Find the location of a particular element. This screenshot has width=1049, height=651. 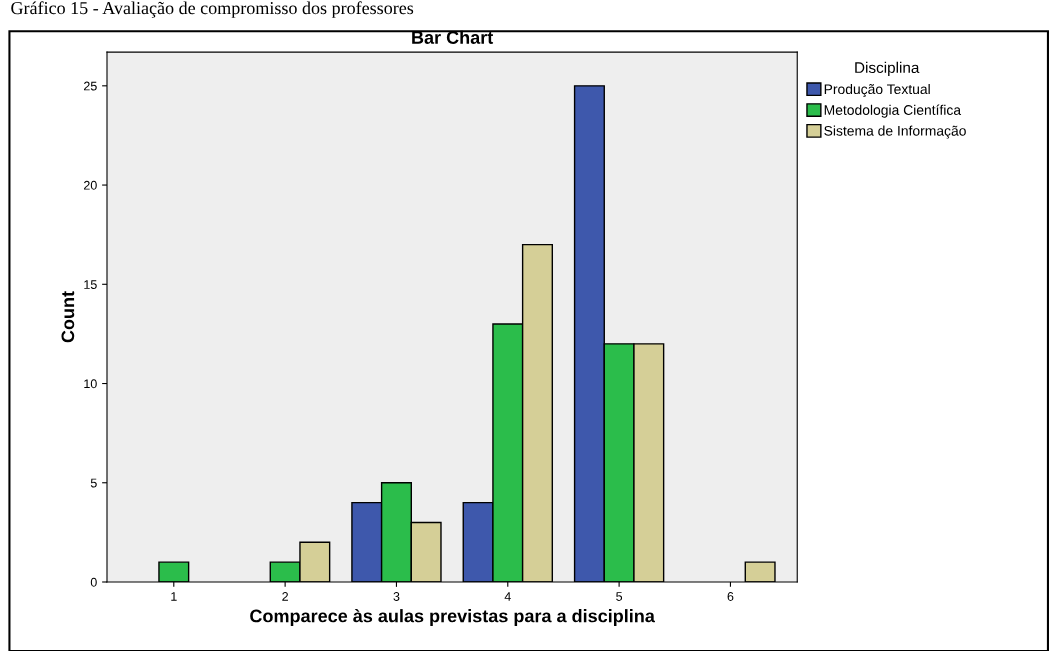

text: Gráfico 15 - Avaliação de compromisso dos professores is located at coordinates (212, 9).